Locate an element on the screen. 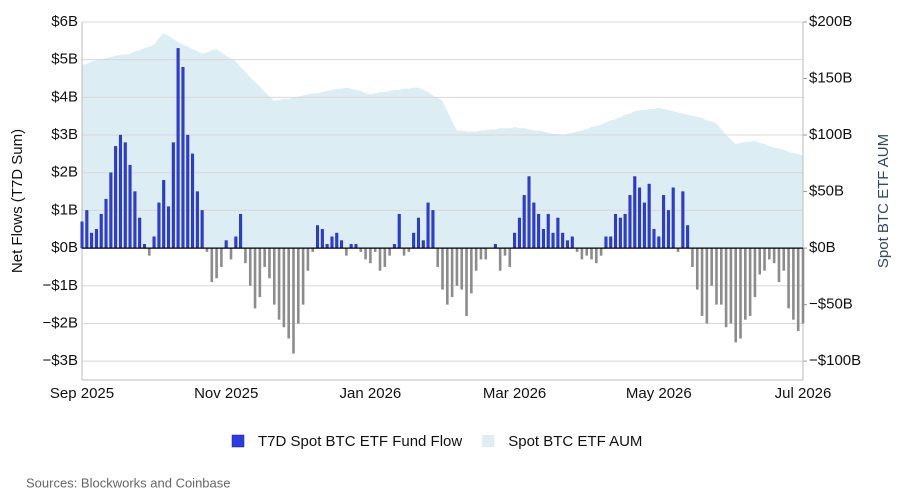 This screenshot has height=500, width=900. y-tick-label: $6B is located at coordinates (64, 21).